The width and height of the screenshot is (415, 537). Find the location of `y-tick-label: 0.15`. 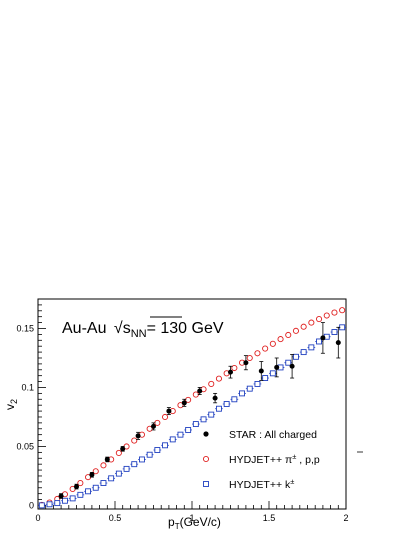

y-tick-label: 0.15 is located at coordinates (25, 328).